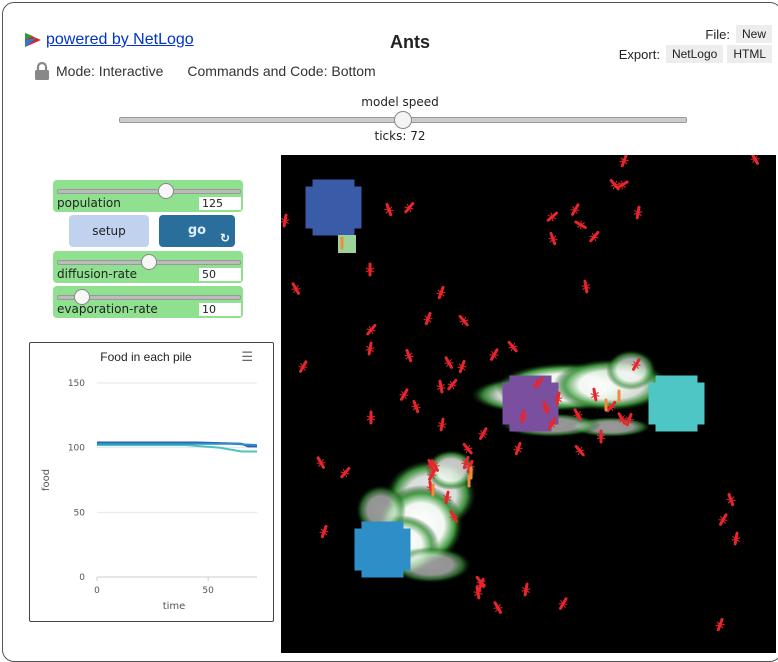 This screenshot has height=662, width=778. I want to click on evaporation-rate-thumb, so click(81, 297).